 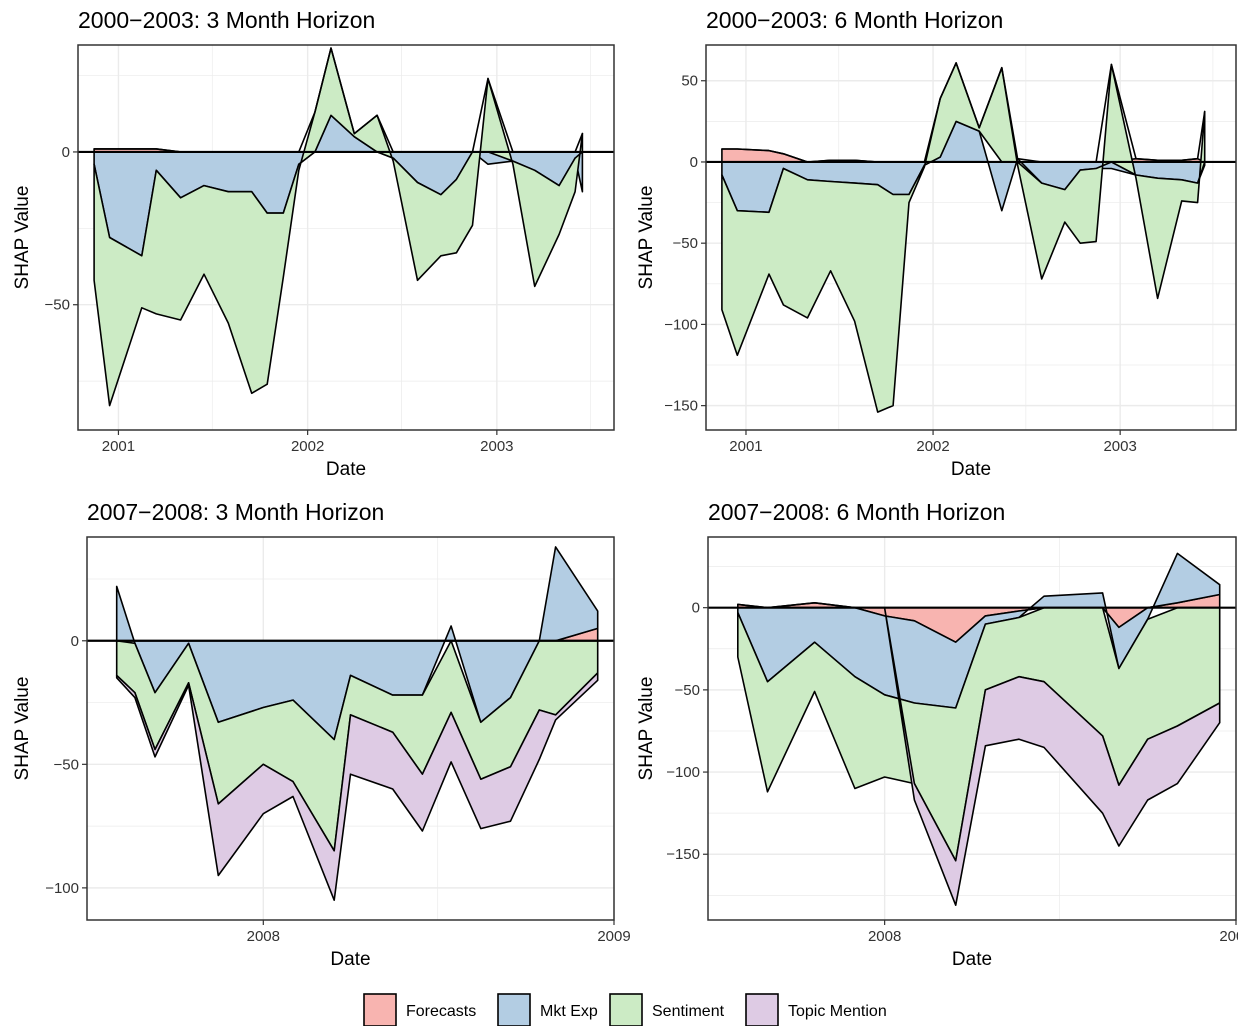 I want to click on legend-item: Forecasts, so click(x=419, y=1009).